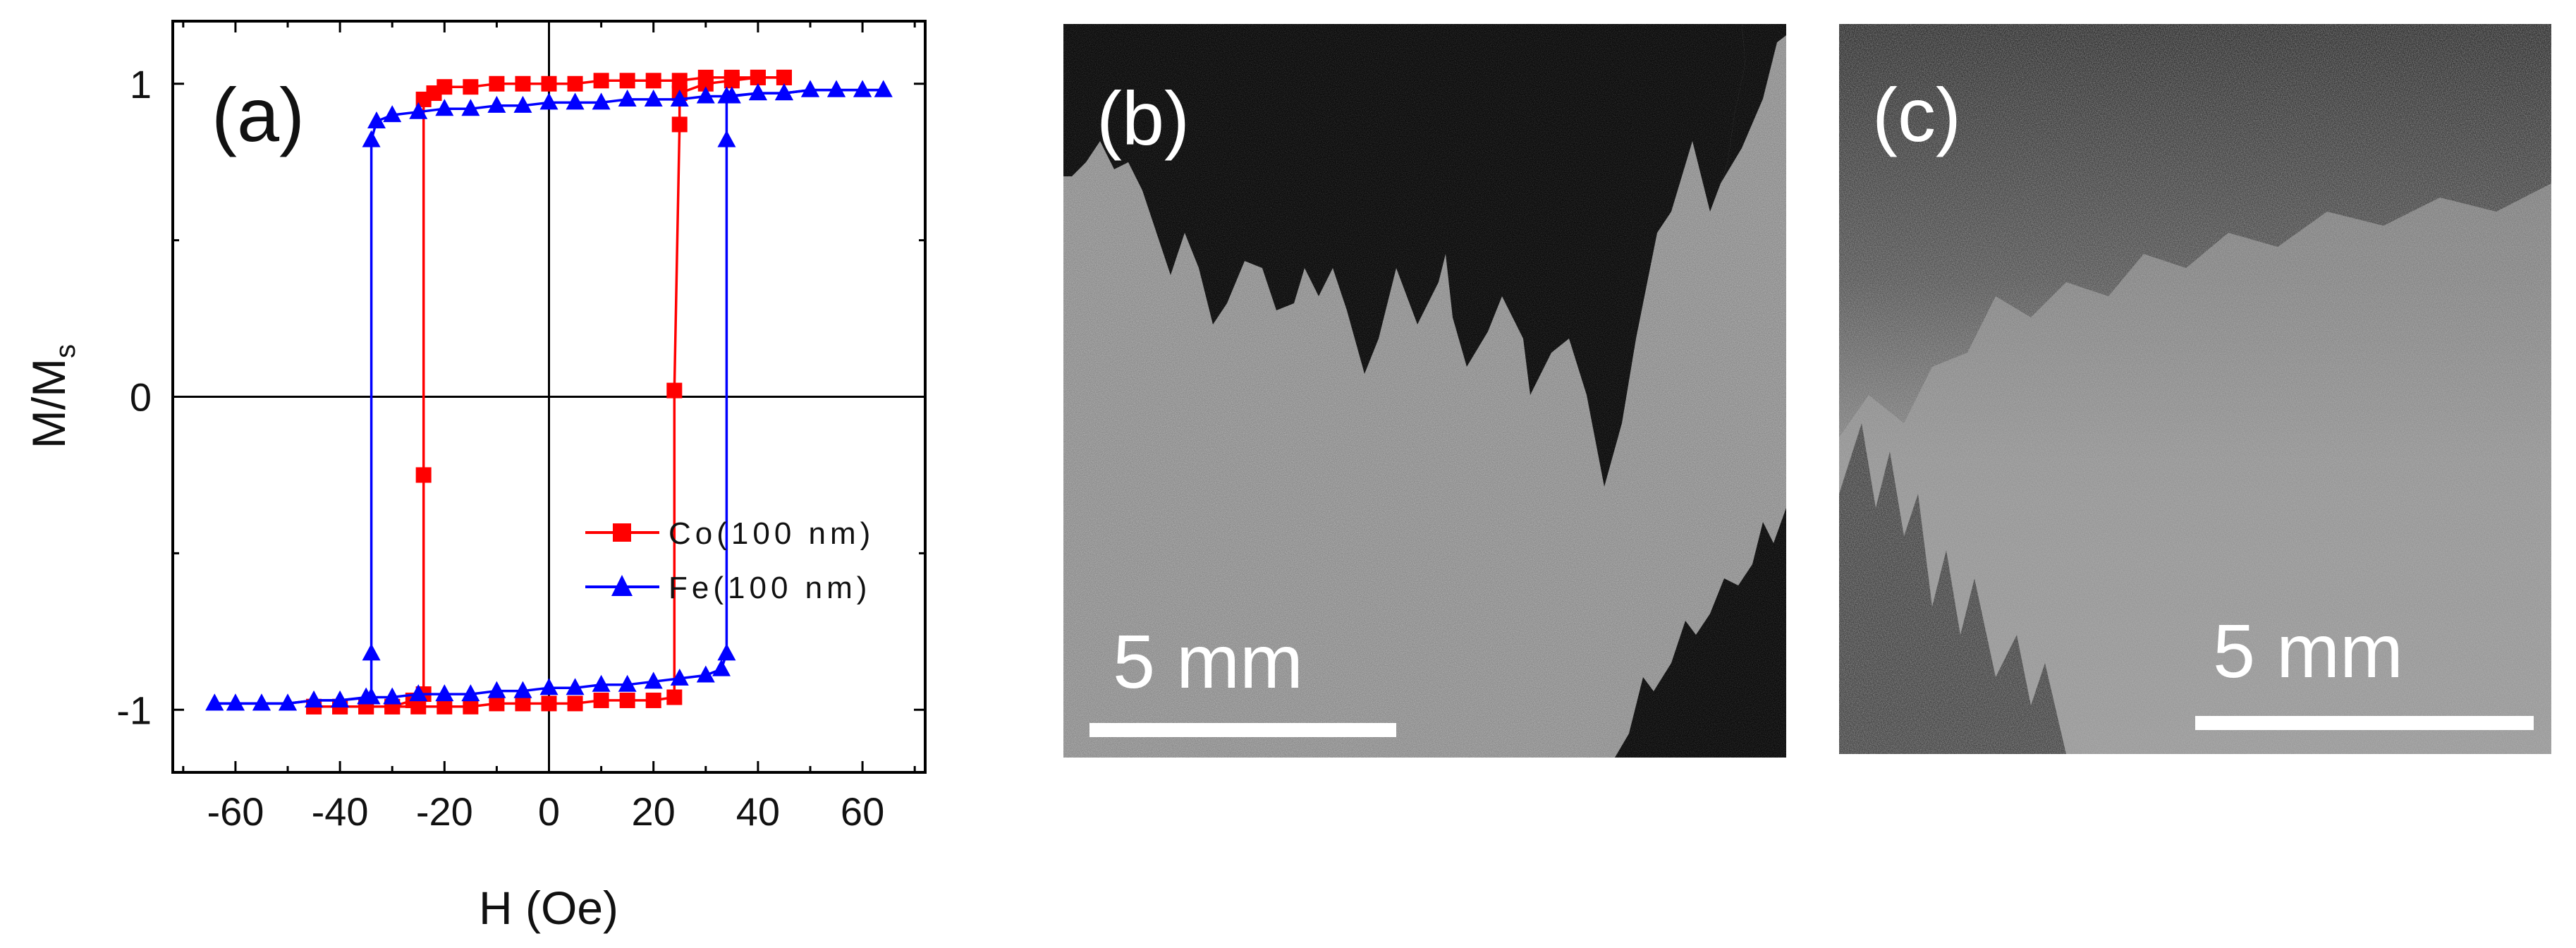  I want to click on y-axis-label-sub: s, so click(66, 351).